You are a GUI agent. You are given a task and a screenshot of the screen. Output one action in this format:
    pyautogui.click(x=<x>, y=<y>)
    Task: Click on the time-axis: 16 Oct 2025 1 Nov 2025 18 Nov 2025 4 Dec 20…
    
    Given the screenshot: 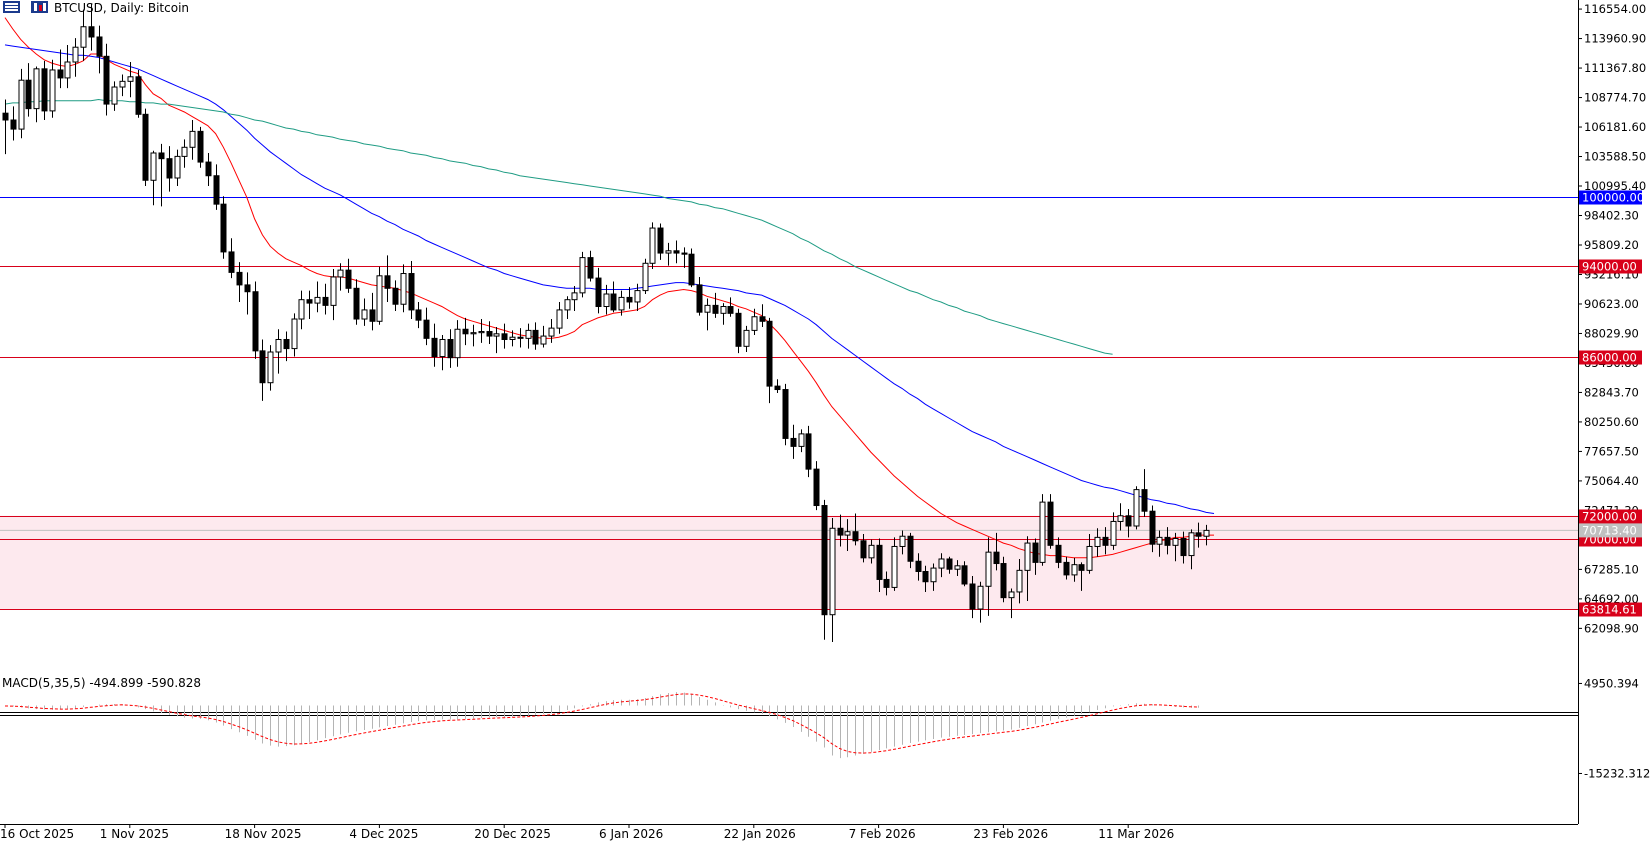 What is the action you would take?
    pyautogui.click(x=587, y=832)
    